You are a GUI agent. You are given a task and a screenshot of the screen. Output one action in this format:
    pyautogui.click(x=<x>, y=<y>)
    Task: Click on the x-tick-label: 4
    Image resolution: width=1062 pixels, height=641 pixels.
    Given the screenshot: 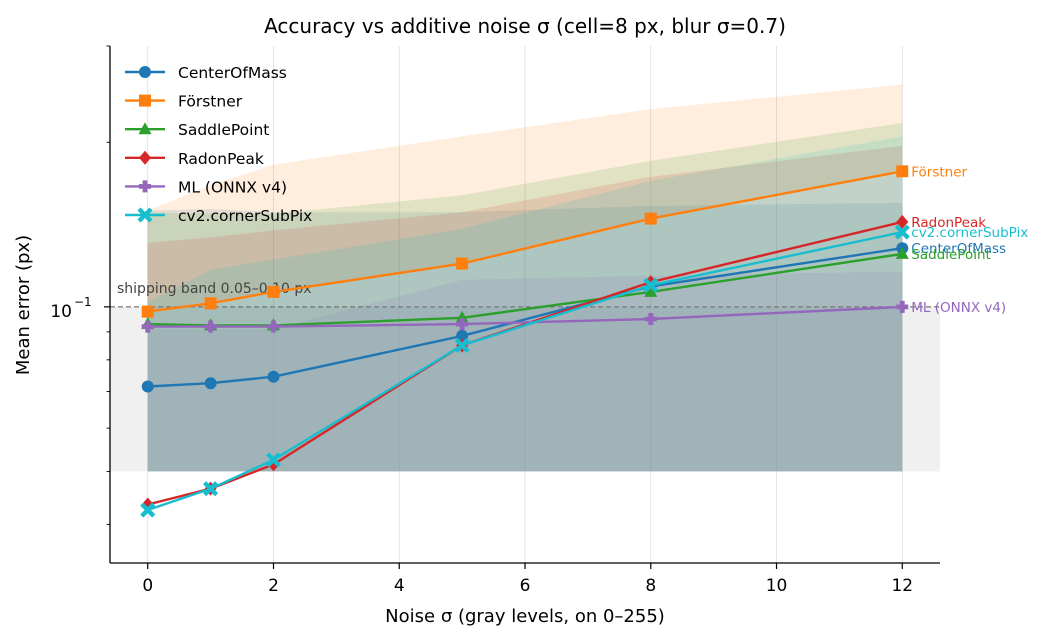 What is the action you would take?
    pyautogui.click(x=399, y=586)
    